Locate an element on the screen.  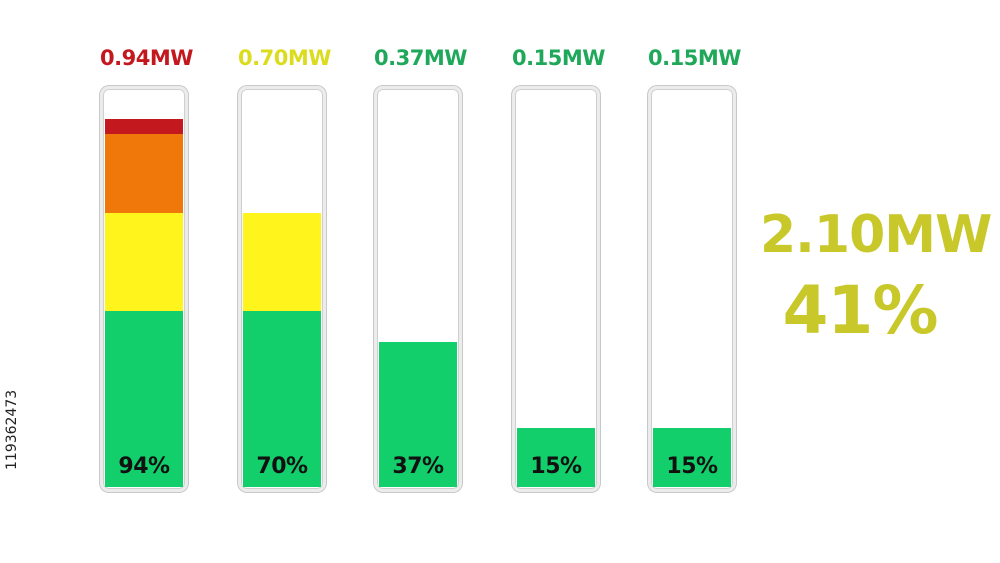
meter-percent: 37% is located at coordinates (418, 466).